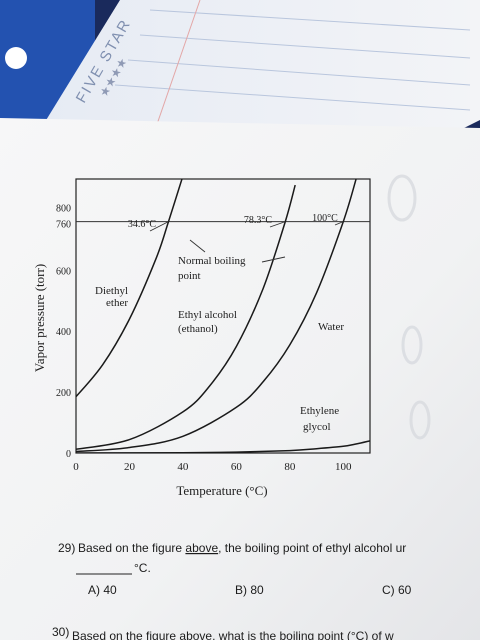 The height and width of the screenshot is (640, 480). What do you see at coordinates (409, 307) in the screenshot?
I see `glare-spots` at bounding box center [409, 307].